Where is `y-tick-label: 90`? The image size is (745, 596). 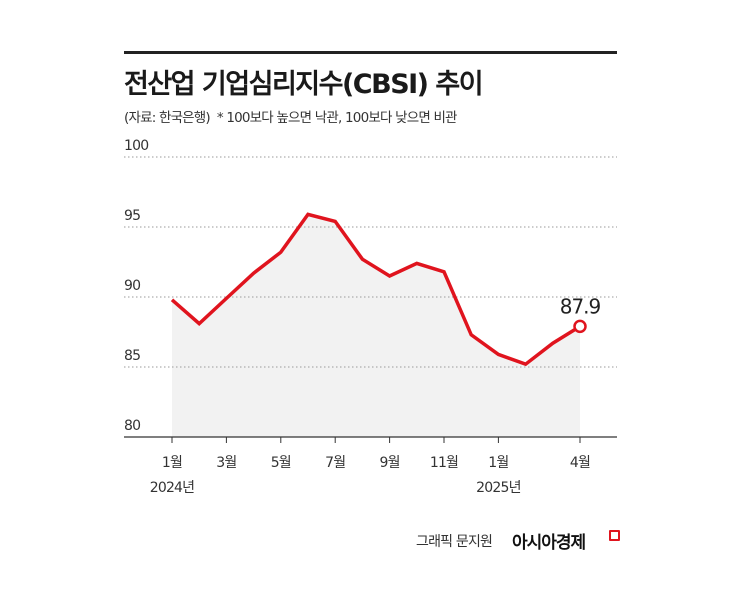 y-tick-label: 90 is located at coordinates (132, 286).